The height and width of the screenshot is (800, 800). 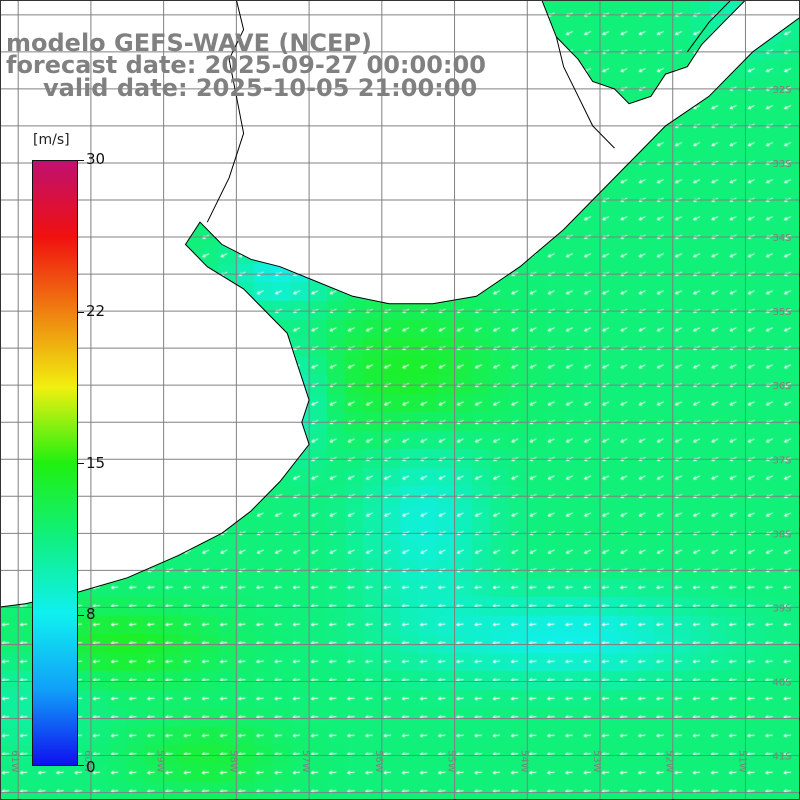 What do you see at coordinates (96, 463) in the screenshot?
I see `colorbar-tick-label: 15` at bounding box center [96, 463].